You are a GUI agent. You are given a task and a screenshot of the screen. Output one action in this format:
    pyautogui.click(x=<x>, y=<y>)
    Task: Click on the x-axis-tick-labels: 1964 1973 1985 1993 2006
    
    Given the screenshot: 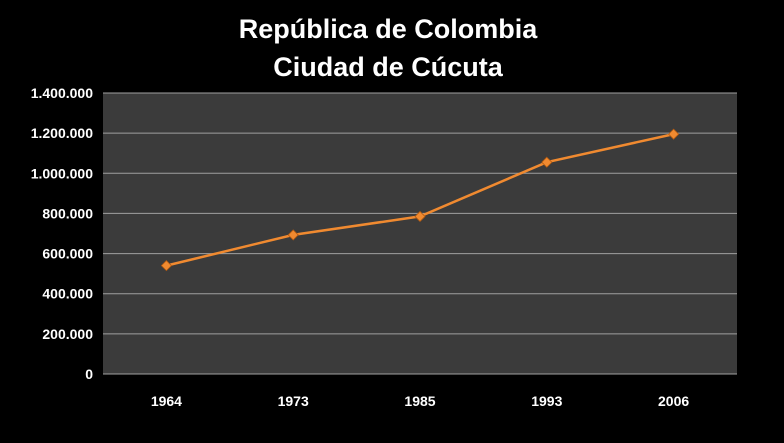 What is the action you would take?
    pyautogui.click(x=420, y=401)
    